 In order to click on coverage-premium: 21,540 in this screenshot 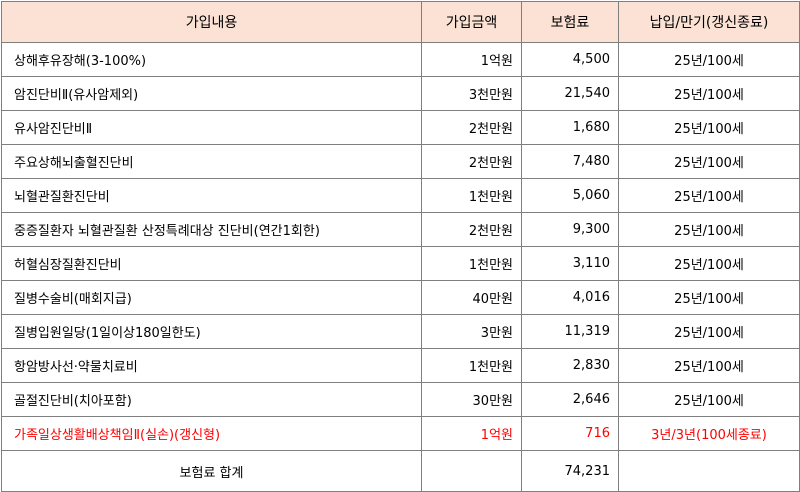, I will do `click(570, 93)`.